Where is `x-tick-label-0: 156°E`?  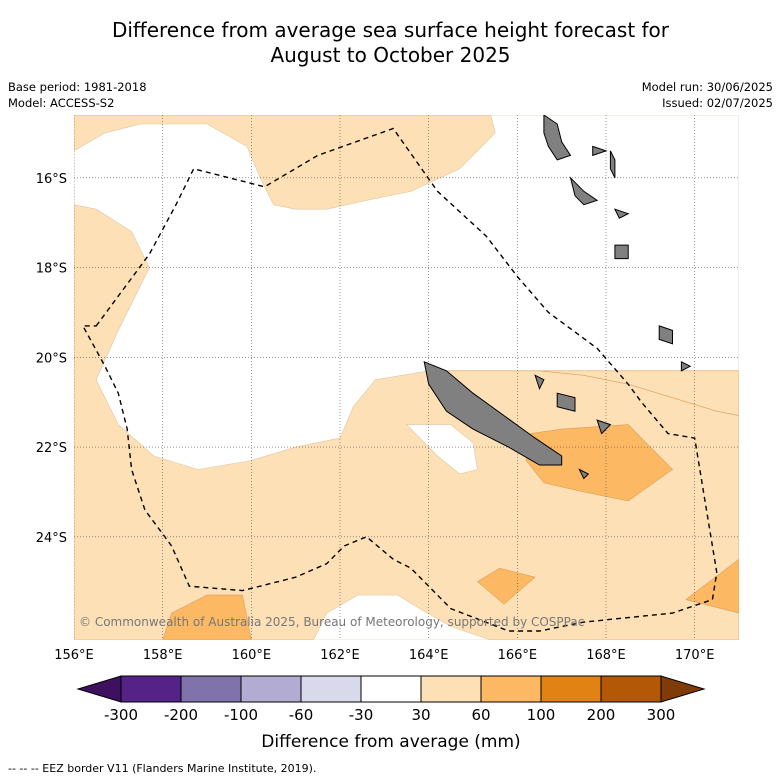
x-tick-label-0: 156°E is located at coordinates (74, 655).